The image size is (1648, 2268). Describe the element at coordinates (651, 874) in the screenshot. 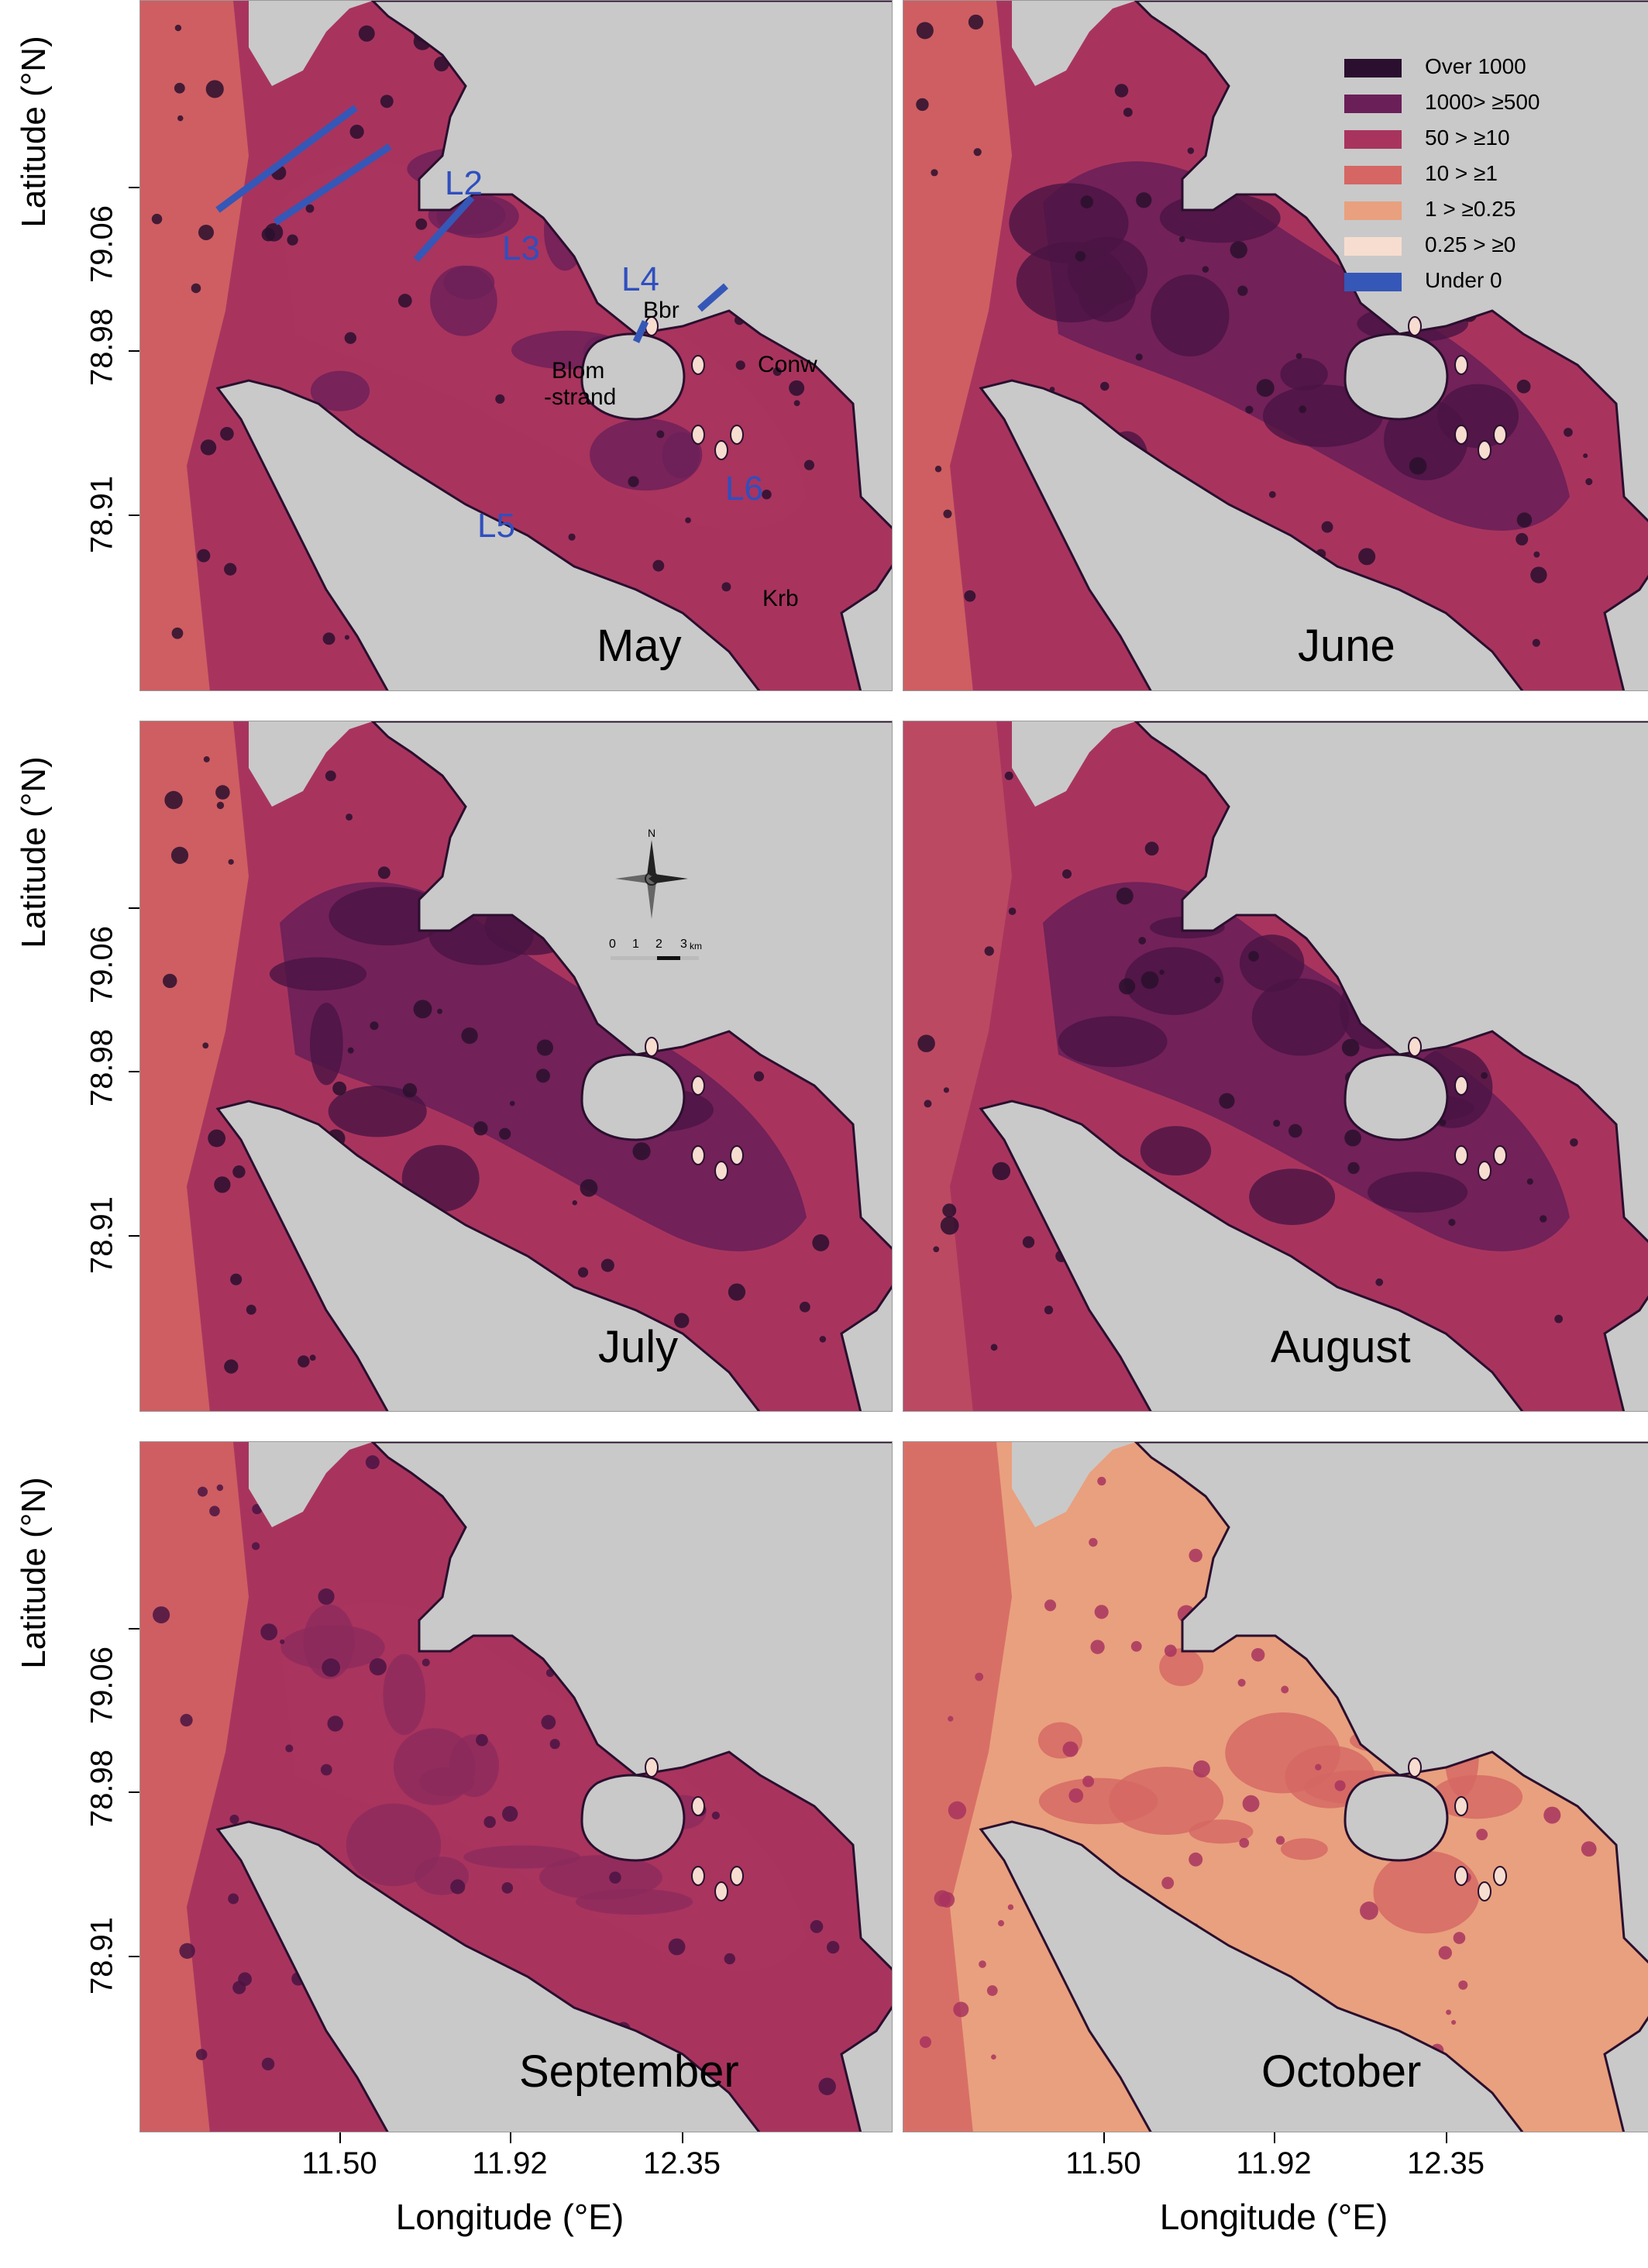

I see `compass-rose-icon: N` at that location.